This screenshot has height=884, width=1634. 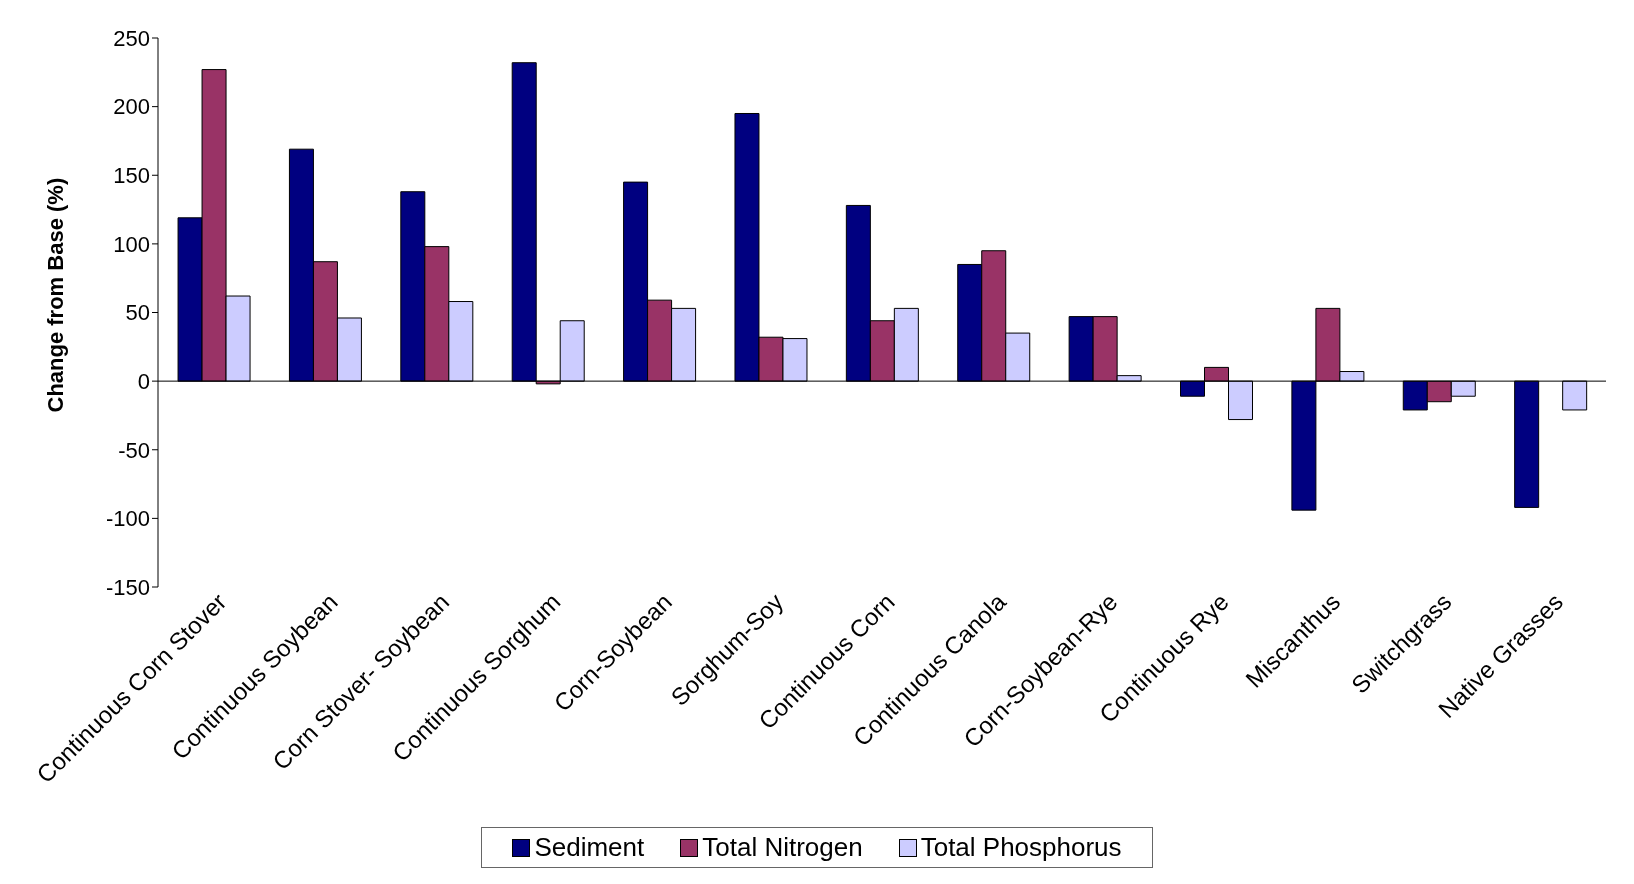 I want to click on y-tick-label: 100, so click(x=131, y=244).